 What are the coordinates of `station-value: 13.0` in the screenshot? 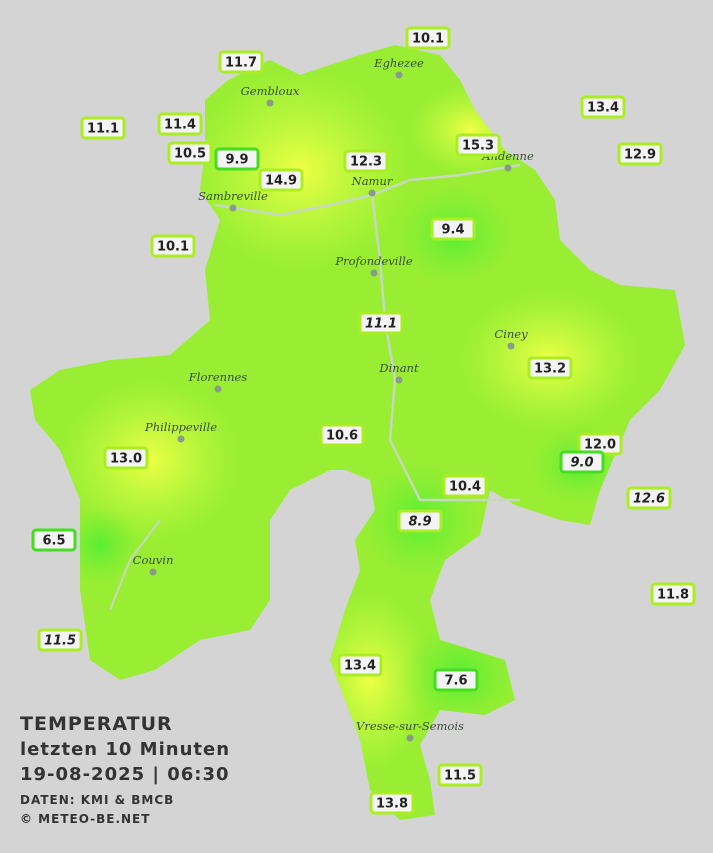 It's located at (126, 459).